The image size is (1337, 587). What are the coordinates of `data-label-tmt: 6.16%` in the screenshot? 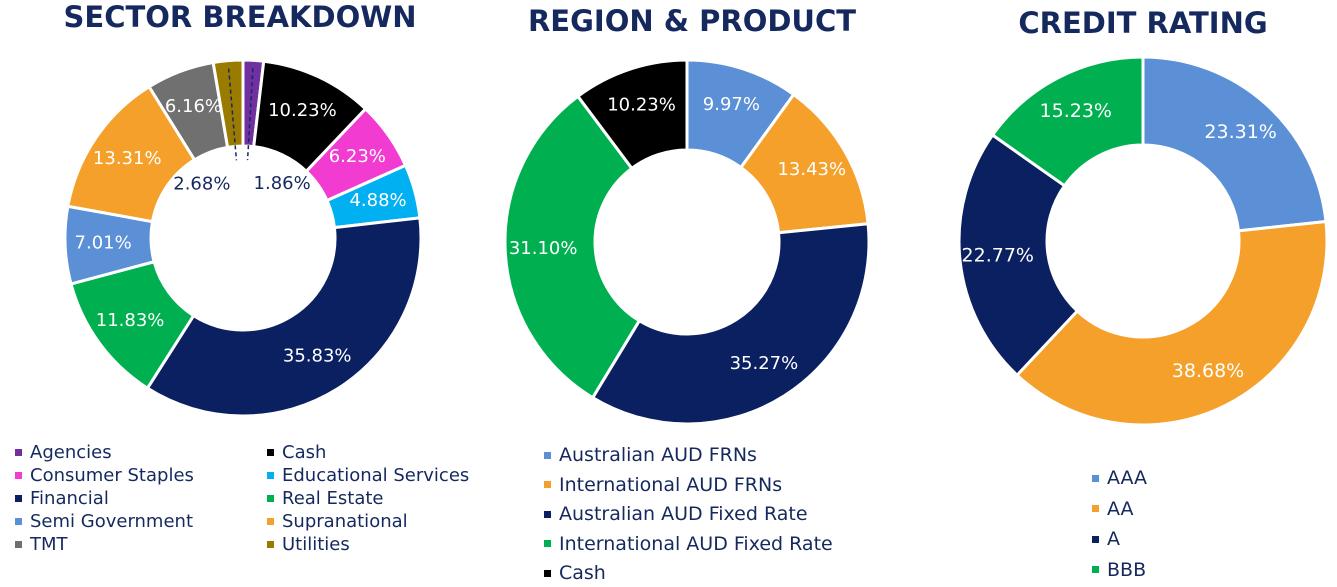 It's located at (193, 106).